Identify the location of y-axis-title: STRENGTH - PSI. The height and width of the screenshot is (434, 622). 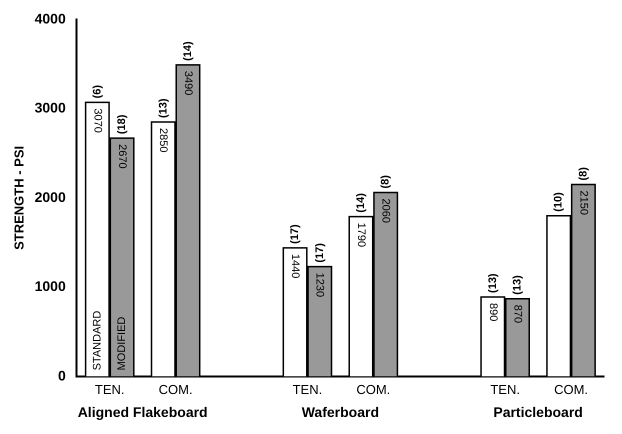
(18, 198).